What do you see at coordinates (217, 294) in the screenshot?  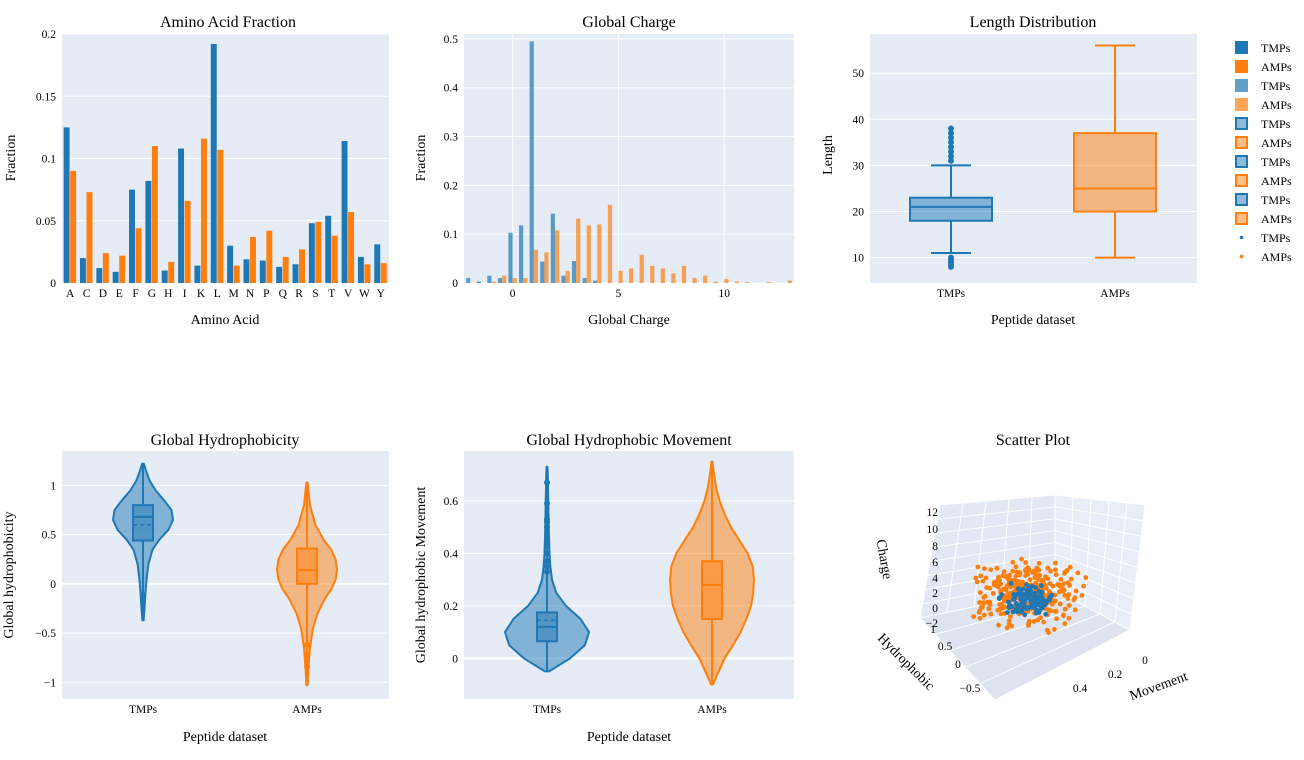 I see `x-tick-label: L` at bounding box center [217, 294].